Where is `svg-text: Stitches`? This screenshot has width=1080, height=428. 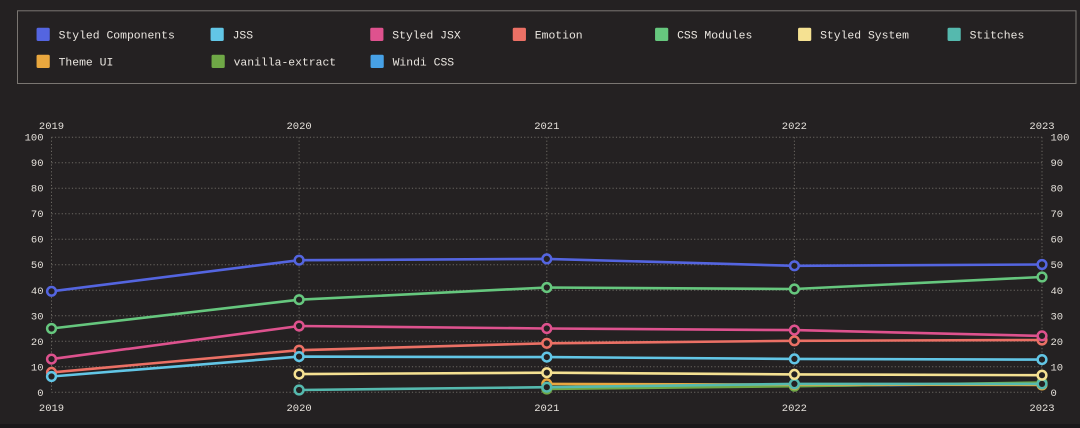 svg-text: Stitches is located at coordinates (997, 36).